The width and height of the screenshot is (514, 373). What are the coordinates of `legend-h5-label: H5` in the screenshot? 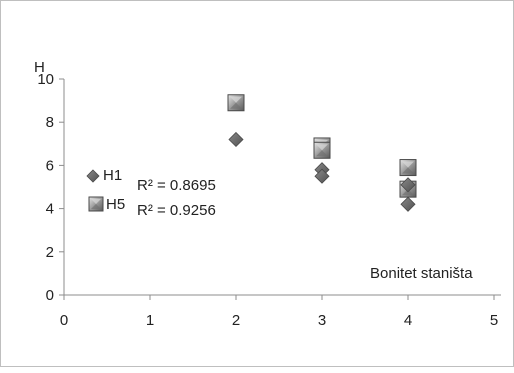 It's located at (115, 204).